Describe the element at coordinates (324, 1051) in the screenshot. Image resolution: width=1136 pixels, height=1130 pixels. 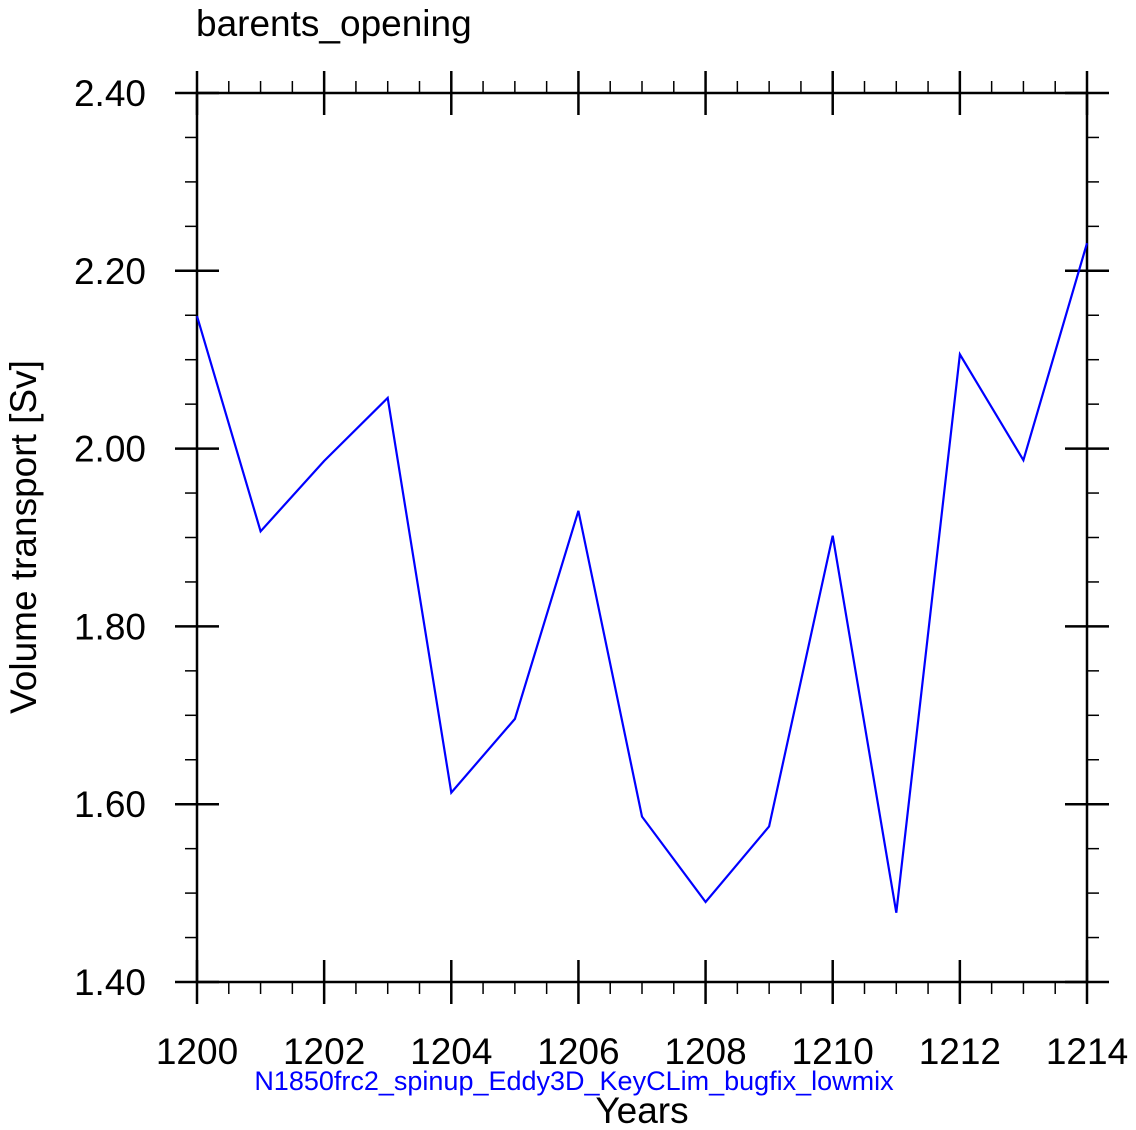
I see `x-tick-label: 1202` at that location.